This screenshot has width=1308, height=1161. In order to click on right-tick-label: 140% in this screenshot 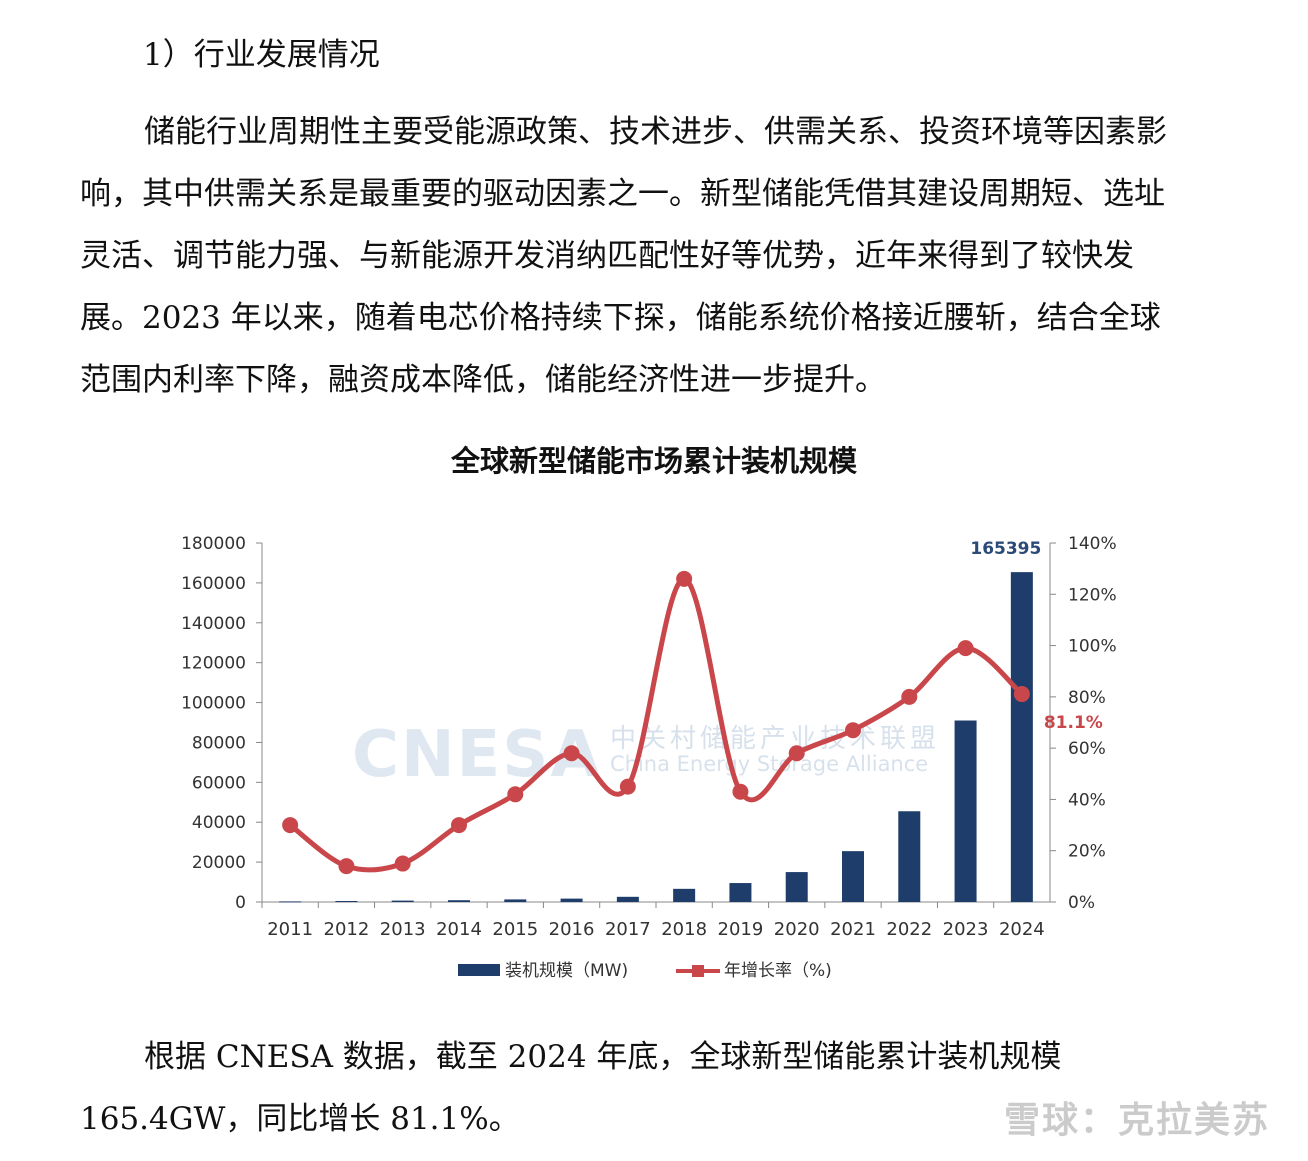, I will do `click(1092, 544)`.